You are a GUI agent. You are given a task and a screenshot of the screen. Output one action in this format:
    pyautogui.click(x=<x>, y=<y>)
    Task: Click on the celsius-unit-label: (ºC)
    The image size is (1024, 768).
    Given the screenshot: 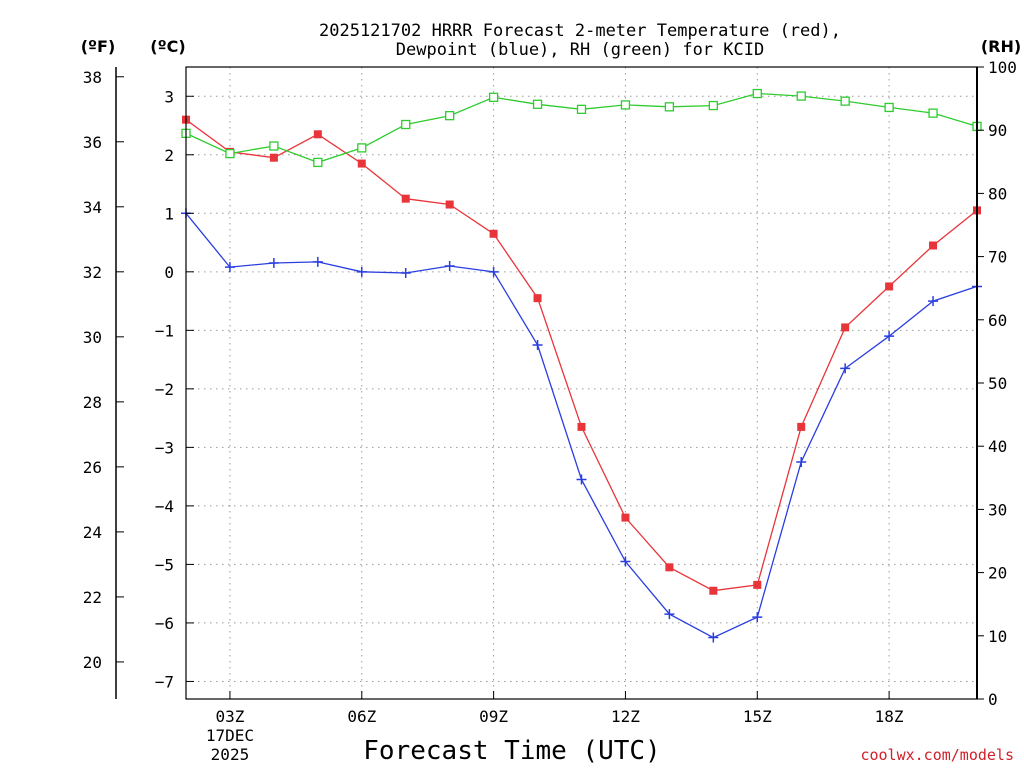 What is the action you would take?
    pyautogui.click(x=167, y=46)
    